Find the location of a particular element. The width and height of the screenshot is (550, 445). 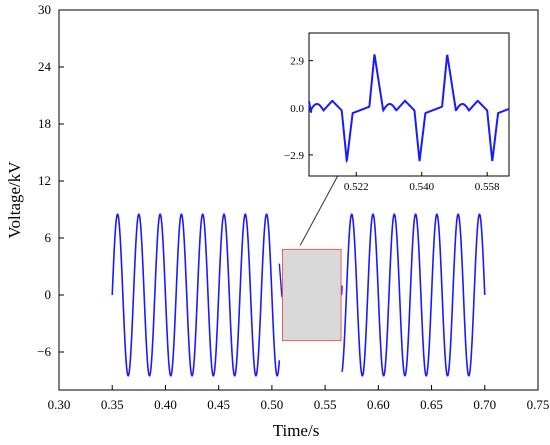

inset-x-tick-label: 0.558 is located at coordinates (487, 187).